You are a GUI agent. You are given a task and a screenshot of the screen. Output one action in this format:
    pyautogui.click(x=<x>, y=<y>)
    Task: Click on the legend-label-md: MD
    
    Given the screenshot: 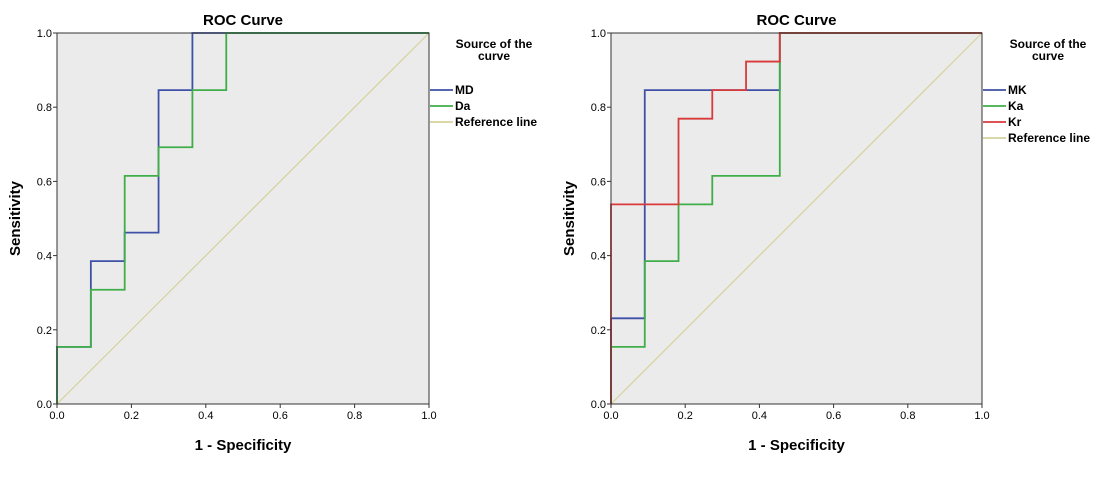 What is the action you would take?
    pyautogui.click(x=464, y=90)
    